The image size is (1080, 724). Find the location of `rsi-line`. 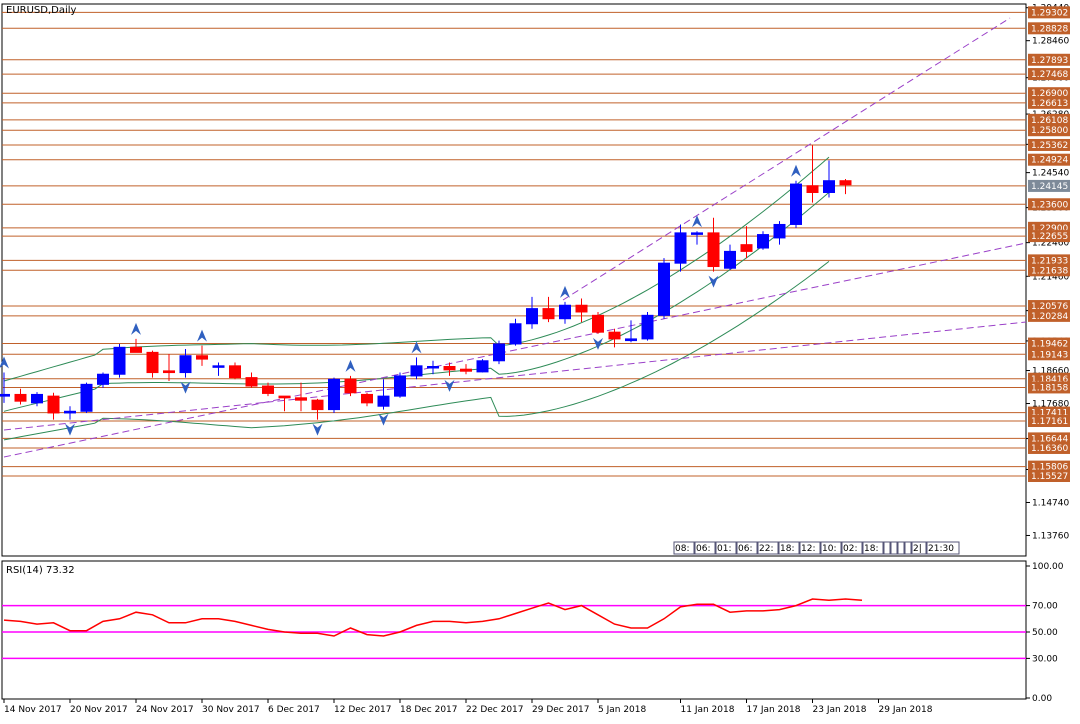

rsi-line is located at coordinates (433, 617).